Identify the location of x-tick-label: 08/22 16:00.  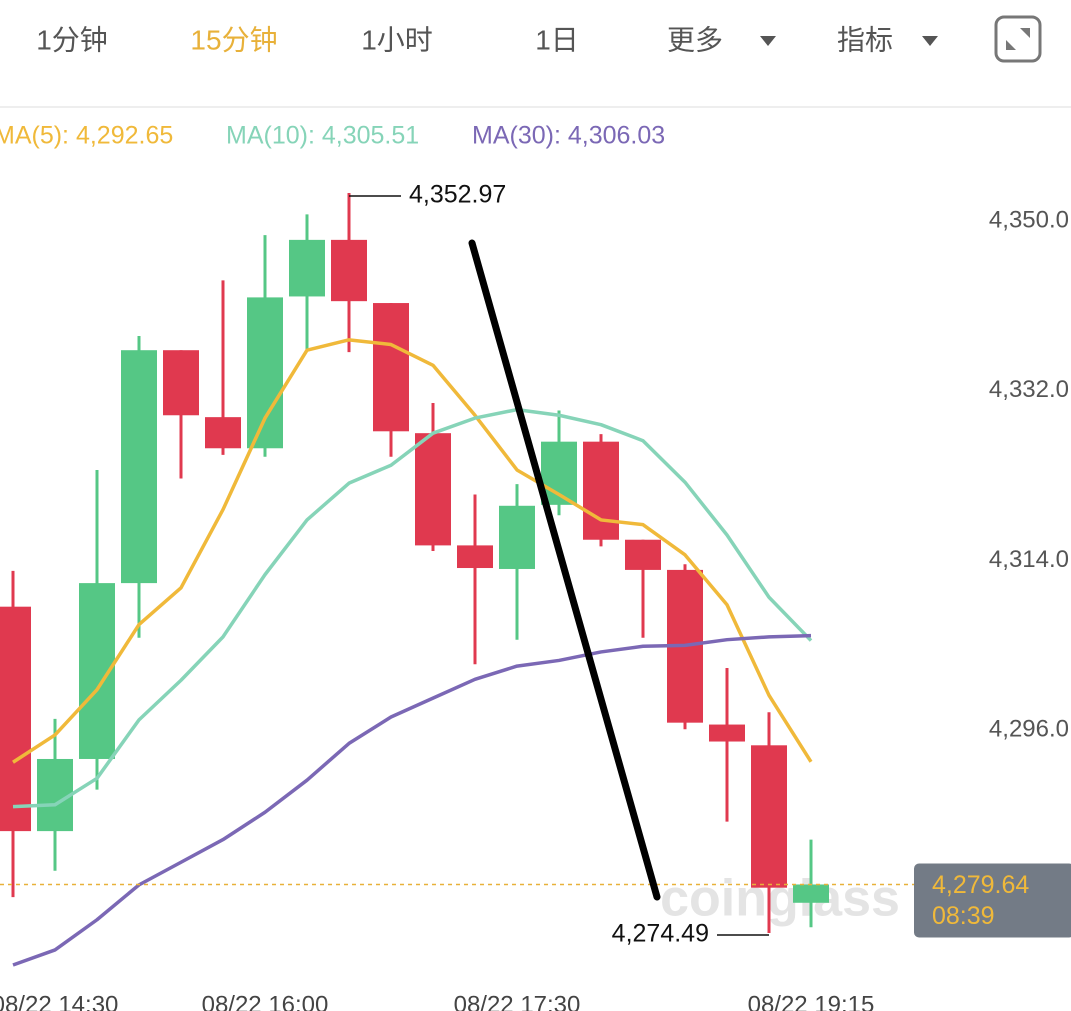
(265, 1001).